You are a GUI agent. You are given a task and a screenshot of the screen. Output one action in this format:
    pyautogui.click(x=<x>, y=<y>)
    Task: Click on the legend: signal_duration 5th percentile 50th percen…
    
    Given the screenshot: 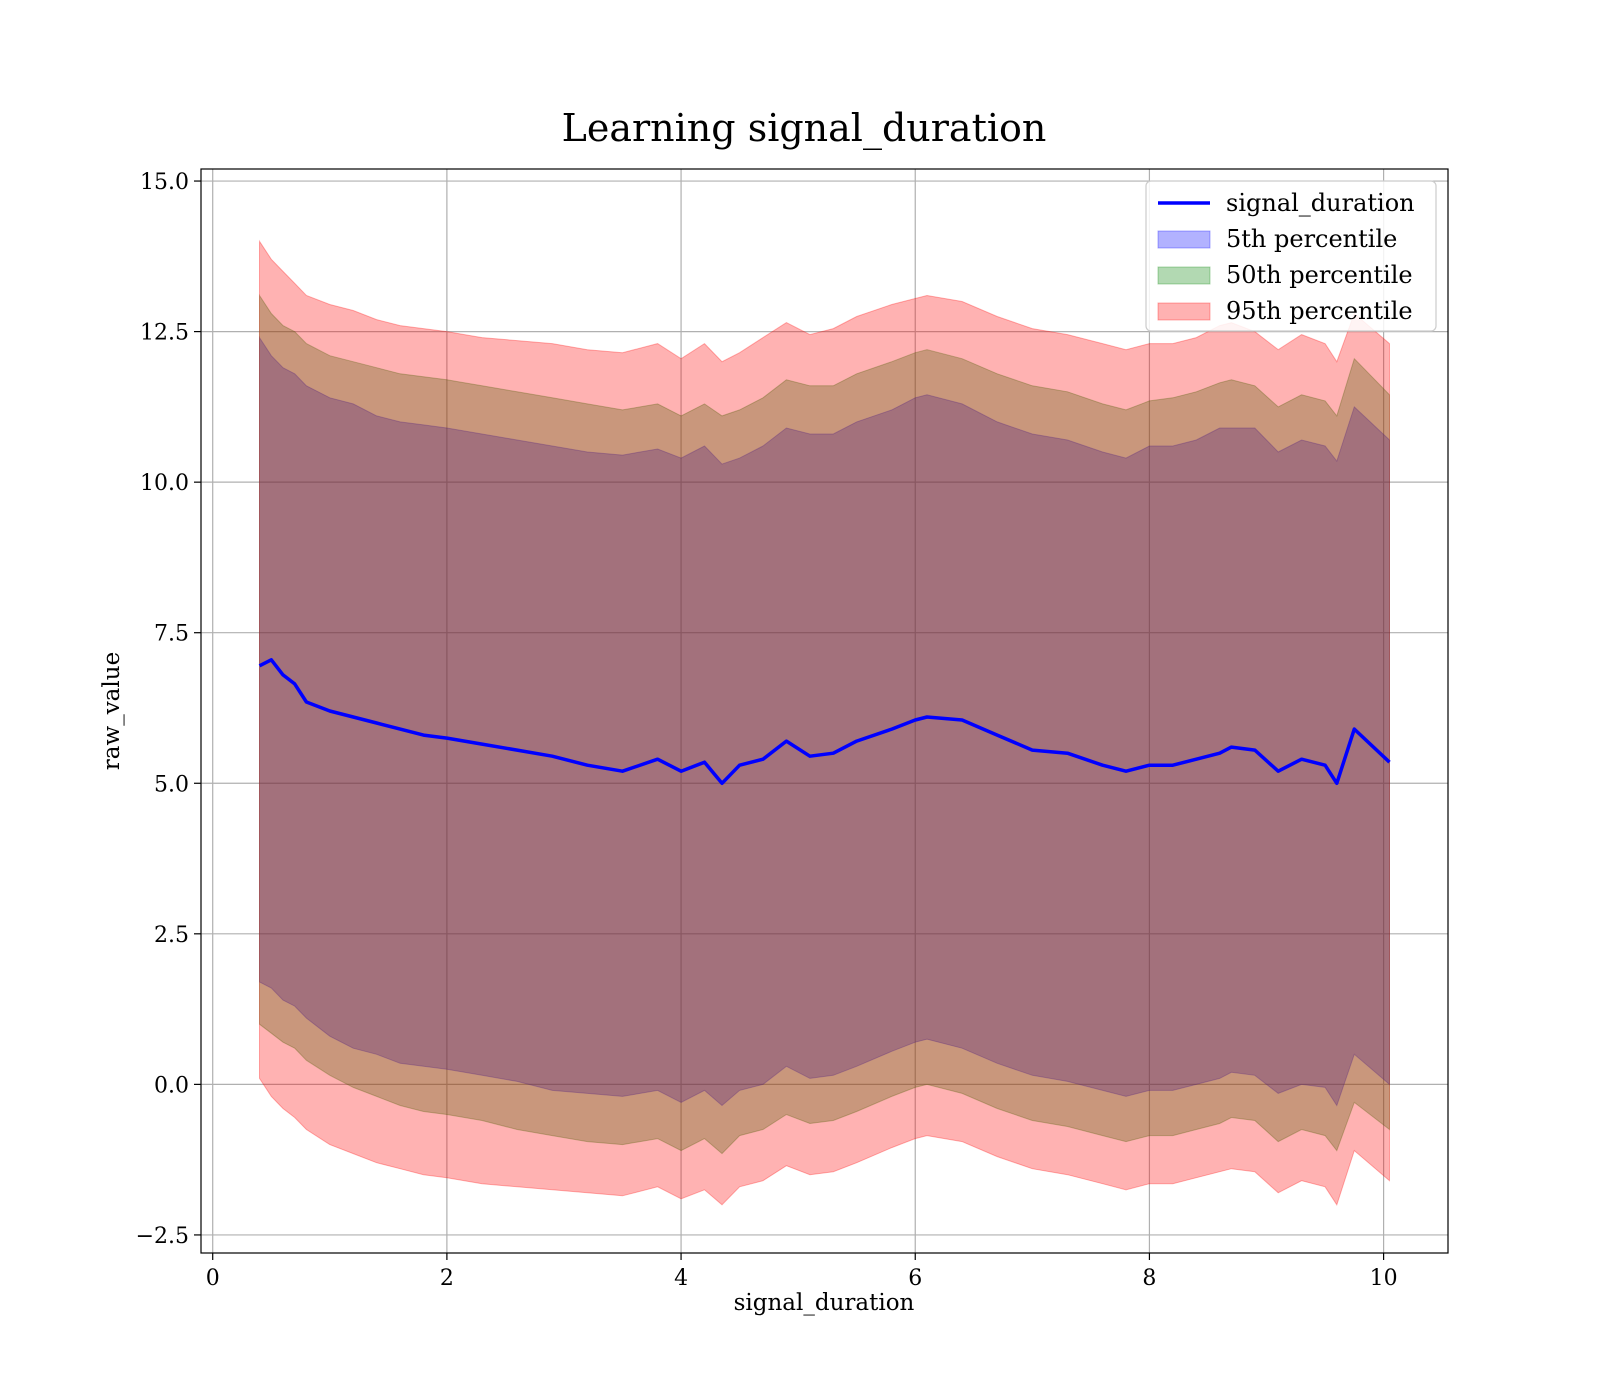 What is the action you would take?
    pyautogui.click(x=1291, y=256)
    